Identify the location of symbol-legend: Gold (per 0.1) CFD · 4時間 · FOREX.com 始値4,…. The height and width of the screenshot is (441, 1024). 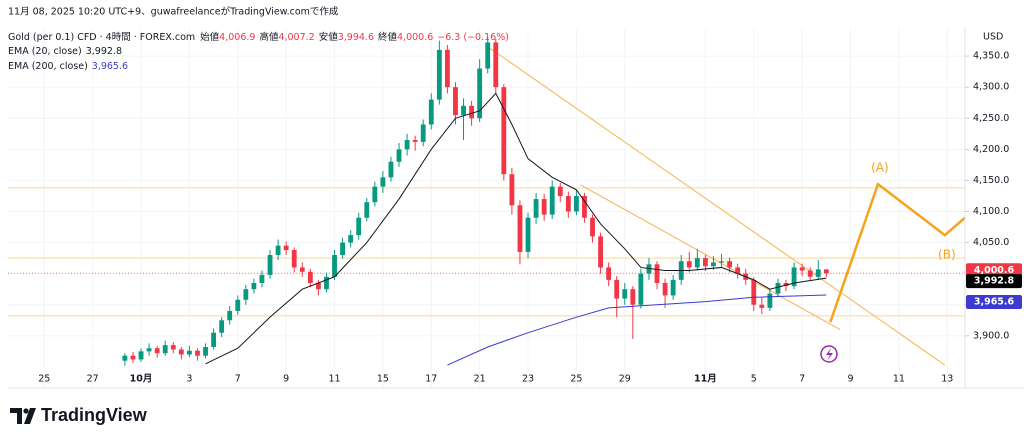
(258, 37).